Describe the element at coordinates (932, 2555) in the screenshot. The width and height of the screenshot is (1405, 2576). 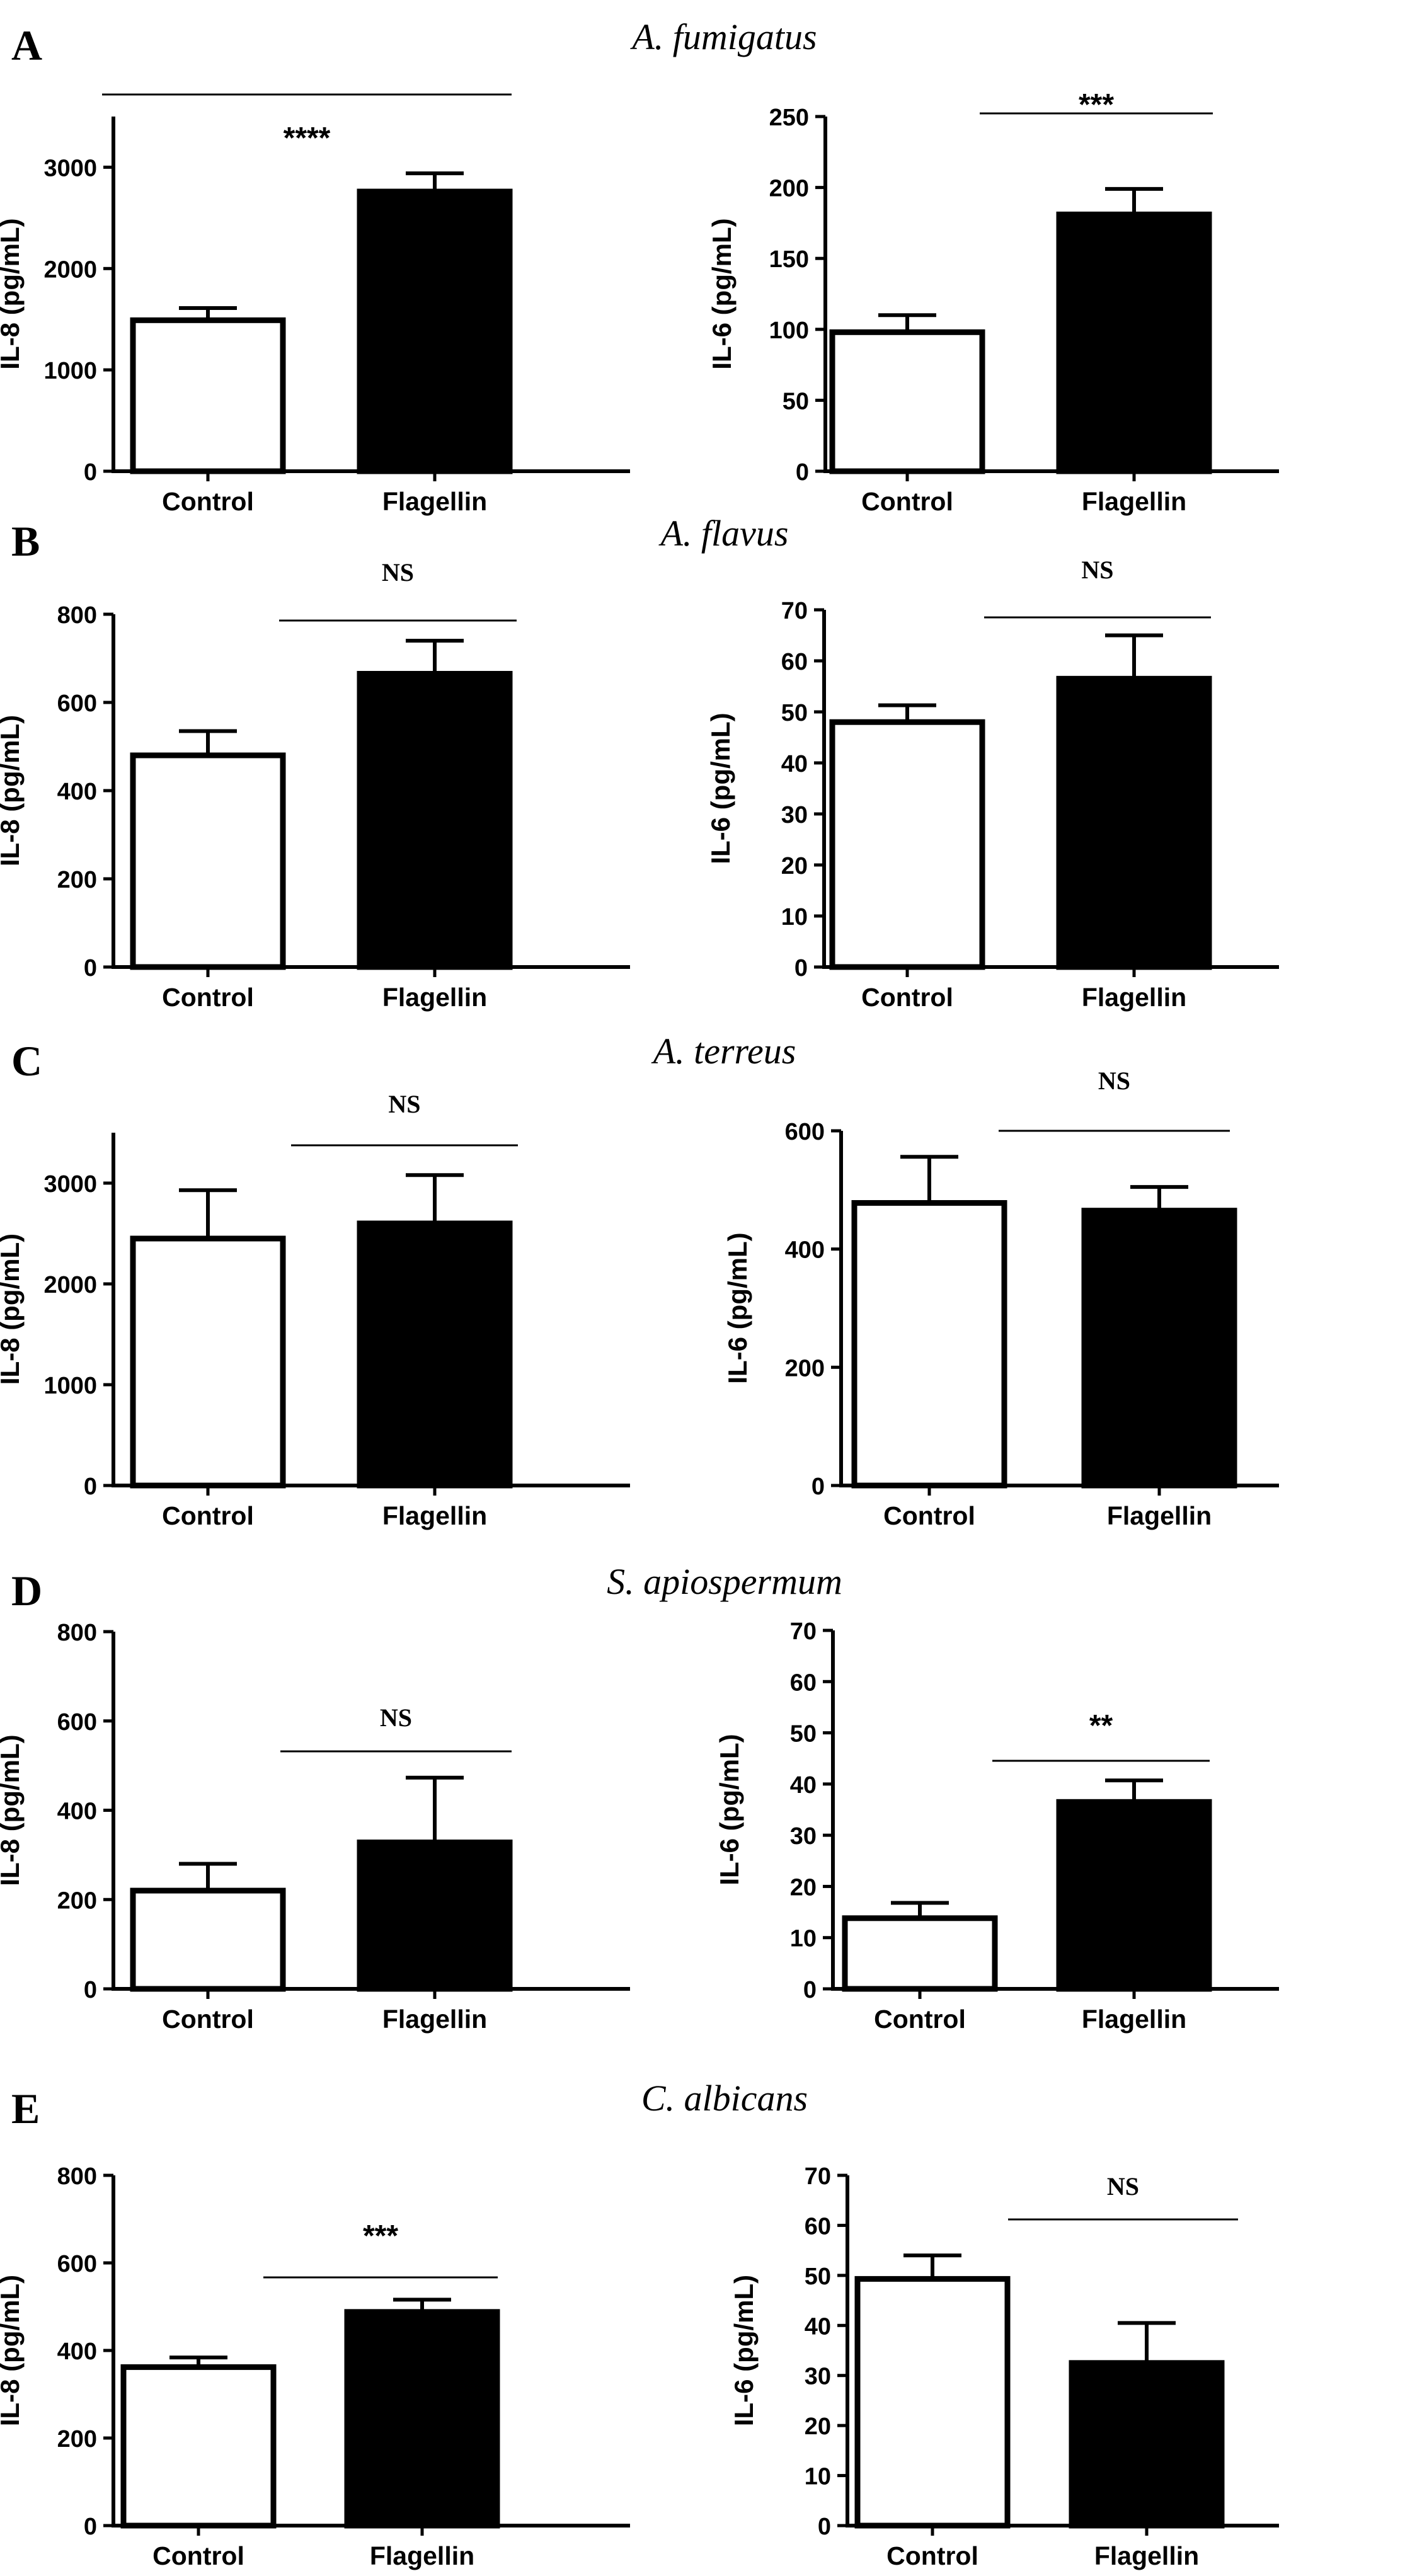
I see `e-il6-category-label-control: Control` at that location.